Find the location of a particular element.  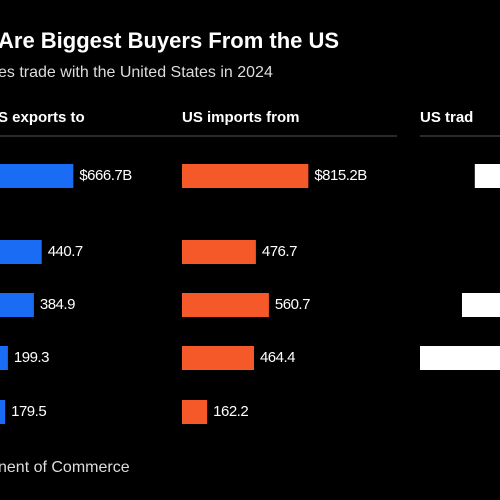

value-label: 384.9 is located at coordinates (57, 304).